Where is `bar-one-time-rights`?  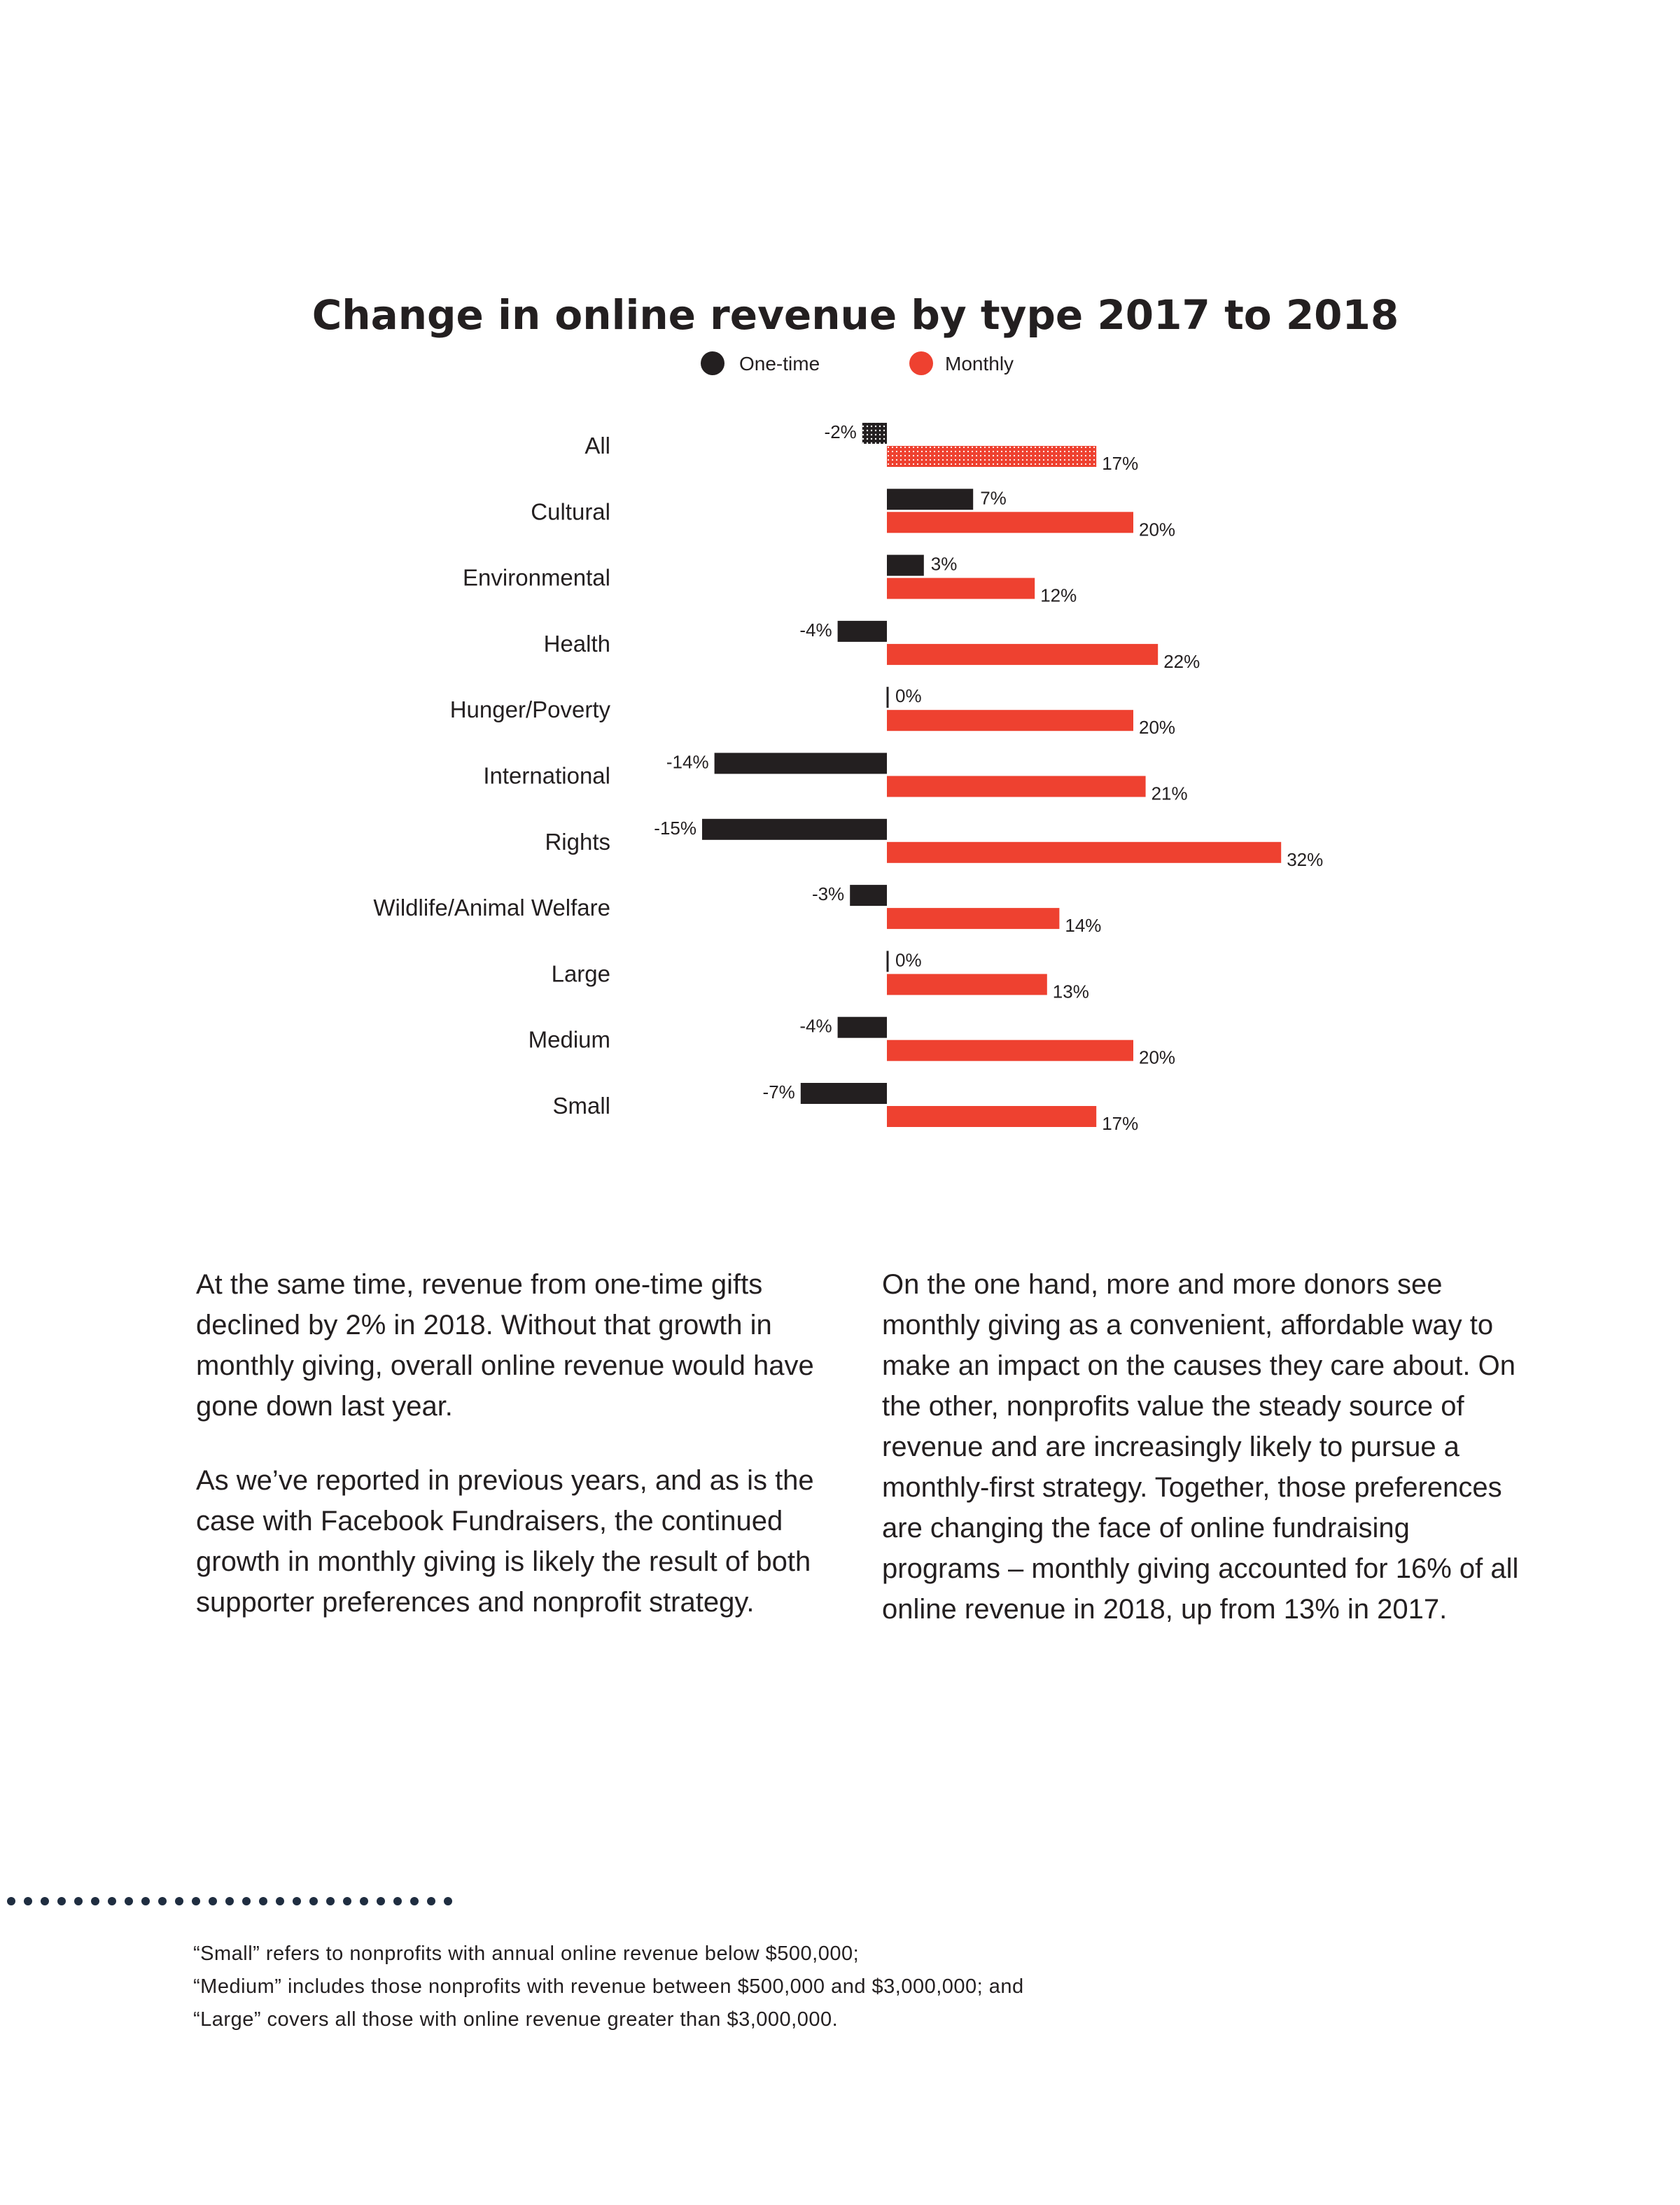
bar-one-time-rights is located at coordinates (794, 829).